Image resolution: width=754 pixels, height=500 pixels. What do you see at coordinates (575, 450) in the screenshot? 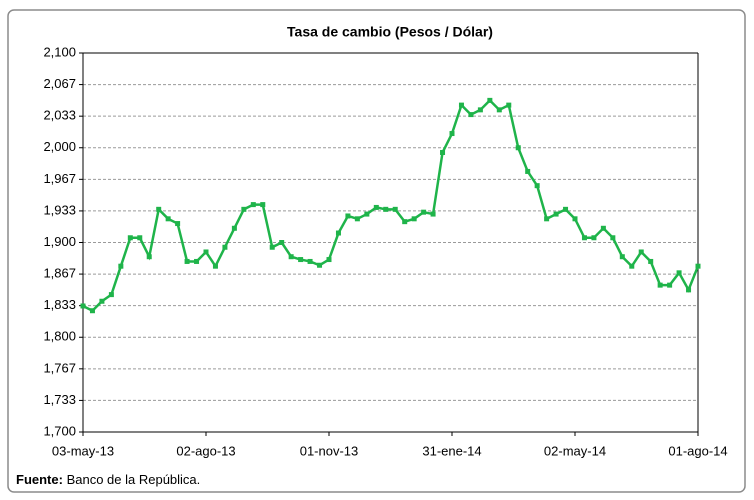
I see `x-tick-label: 02-may-14` at bounding box center [575, 450].